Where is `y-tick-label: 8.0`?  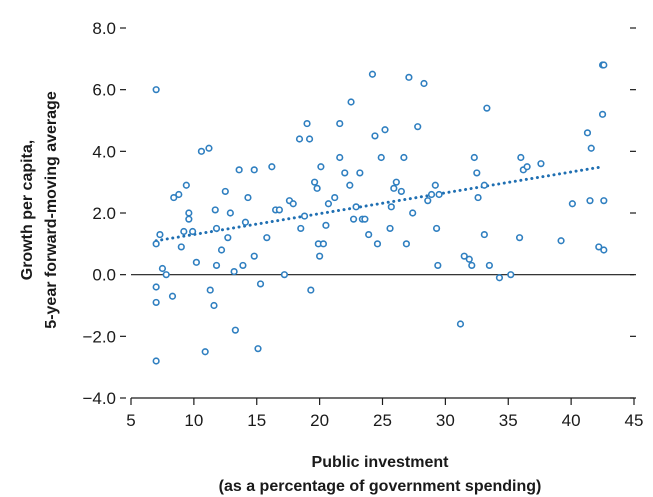
y-tick-label: 8.0 is located at coordinates (104, 28).